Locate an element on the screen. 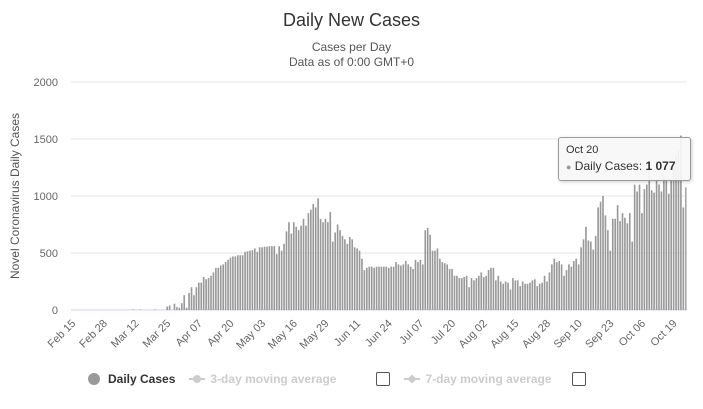  legend-item-daily-cases: Daily Cases is located at coordinates (131, 379).